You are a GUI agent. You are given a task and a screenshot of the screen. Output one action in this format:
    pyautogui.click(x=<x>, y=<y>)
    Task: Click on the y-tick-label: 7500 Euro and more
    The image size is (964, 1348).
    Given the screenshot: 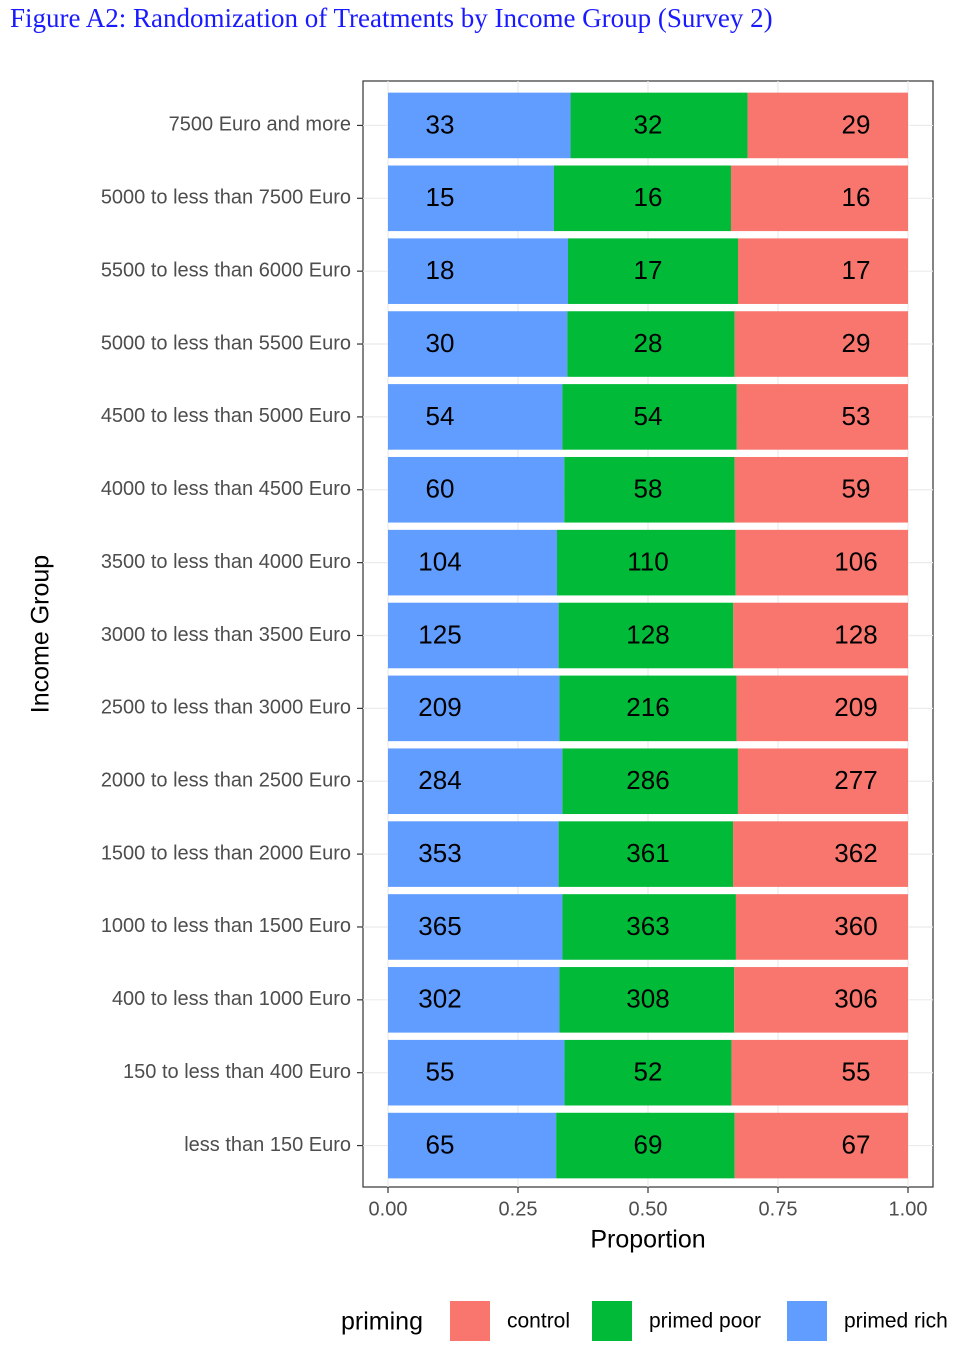 What is the action you would take?
    pyautogui.click(x=260, y=125)
    